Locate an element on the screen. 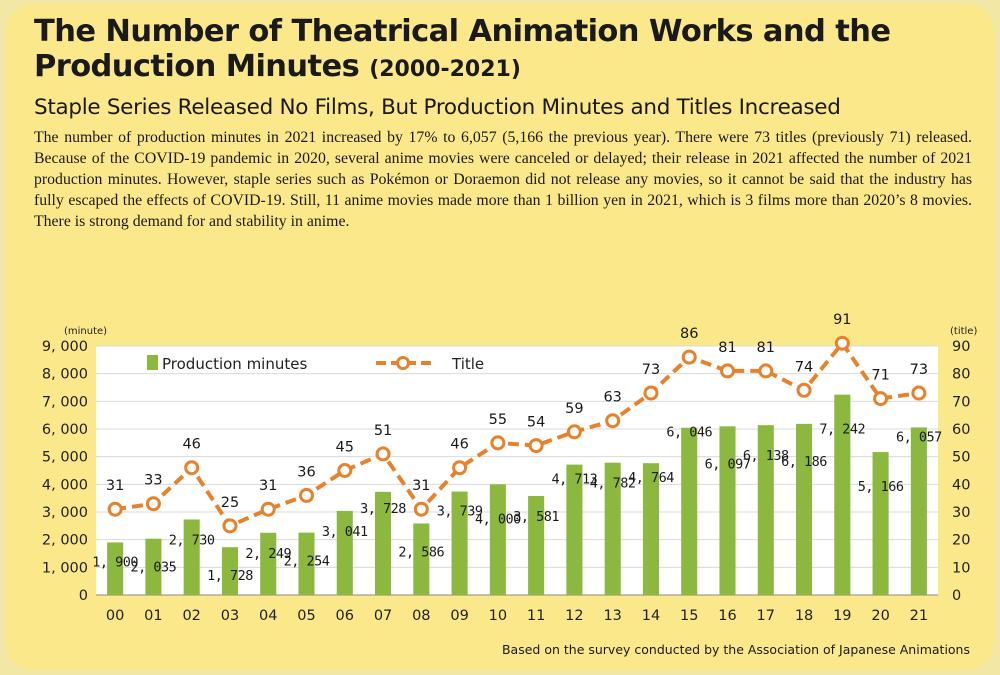  y-right-tick-label: 40 is located at coordinates (961, 485).